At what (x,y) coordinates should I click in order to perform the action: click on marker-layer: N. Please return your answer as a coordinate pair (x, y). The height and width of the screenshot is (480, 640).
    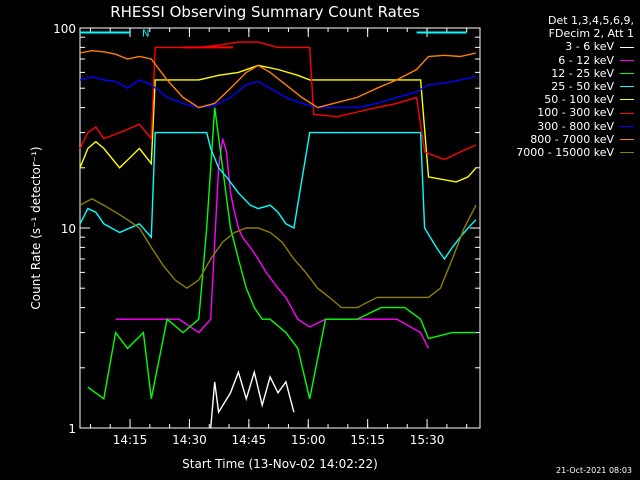
    Looking at the image, I should click on (273, 38).